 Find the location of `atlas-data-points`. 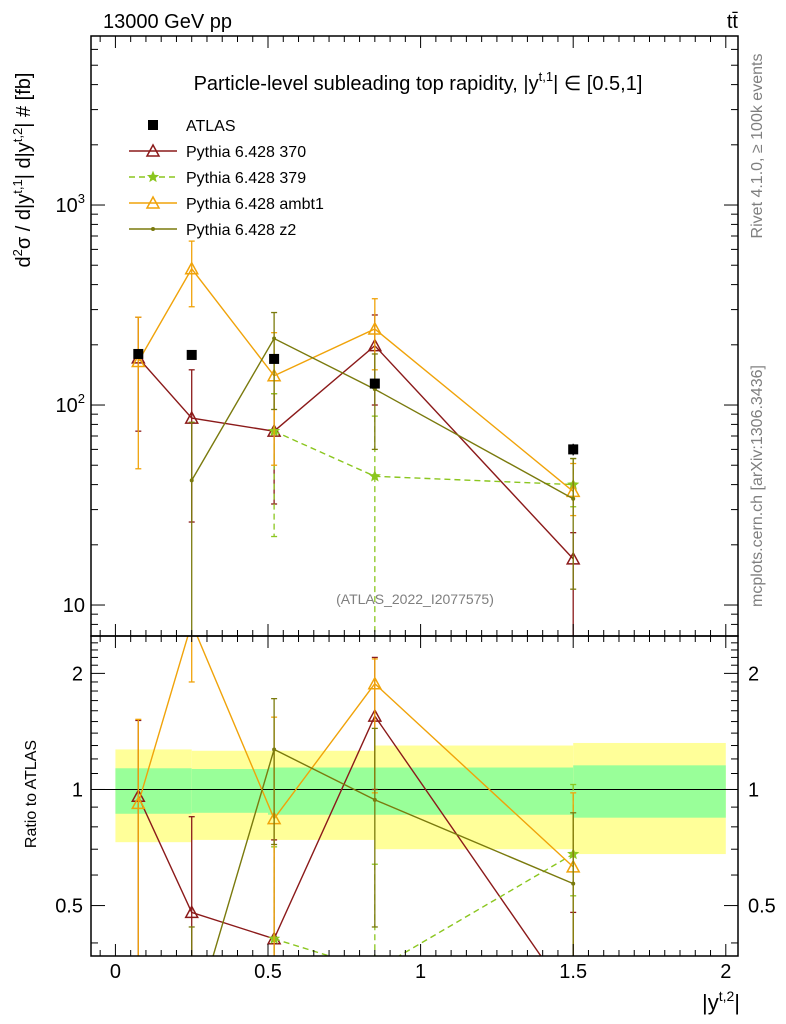

atlas-data-points is located at coordinates (356, 402).